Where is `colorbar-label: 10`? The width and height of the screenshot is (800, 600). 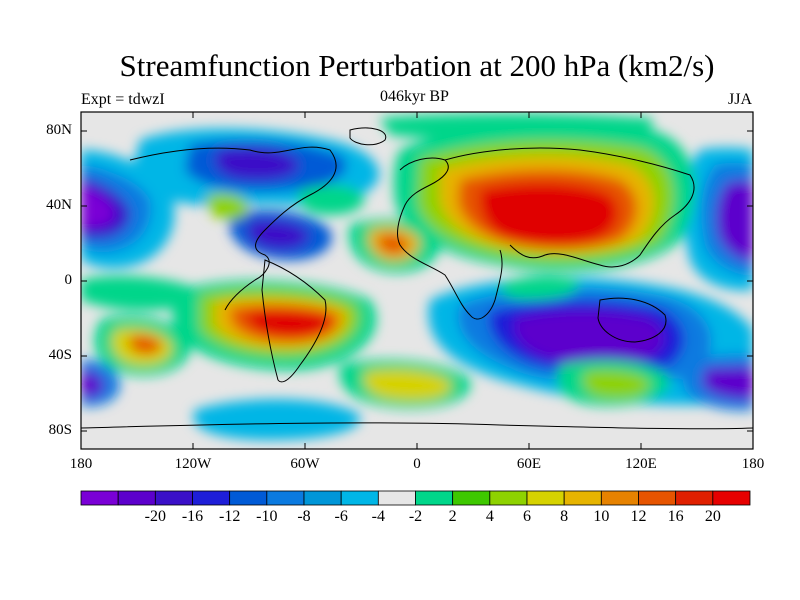 colorbar-label: 10 is located at coordinates (601, 516).